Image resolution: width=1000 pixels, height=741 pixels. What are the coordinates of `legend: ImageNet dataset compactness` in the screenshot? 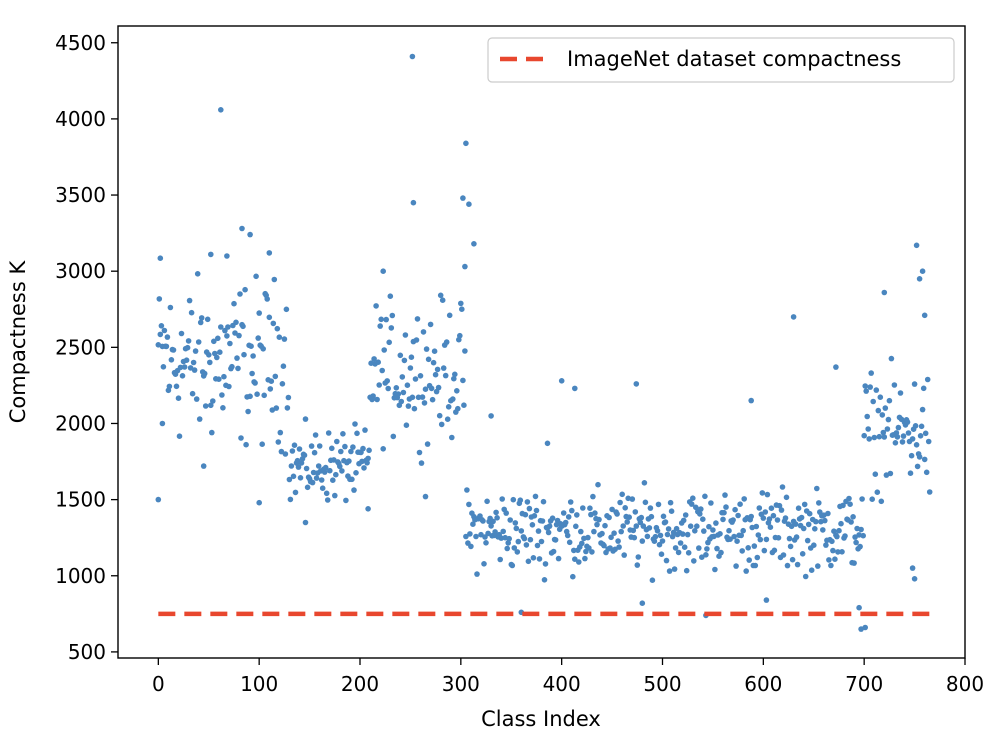 It's located at (721, 60).